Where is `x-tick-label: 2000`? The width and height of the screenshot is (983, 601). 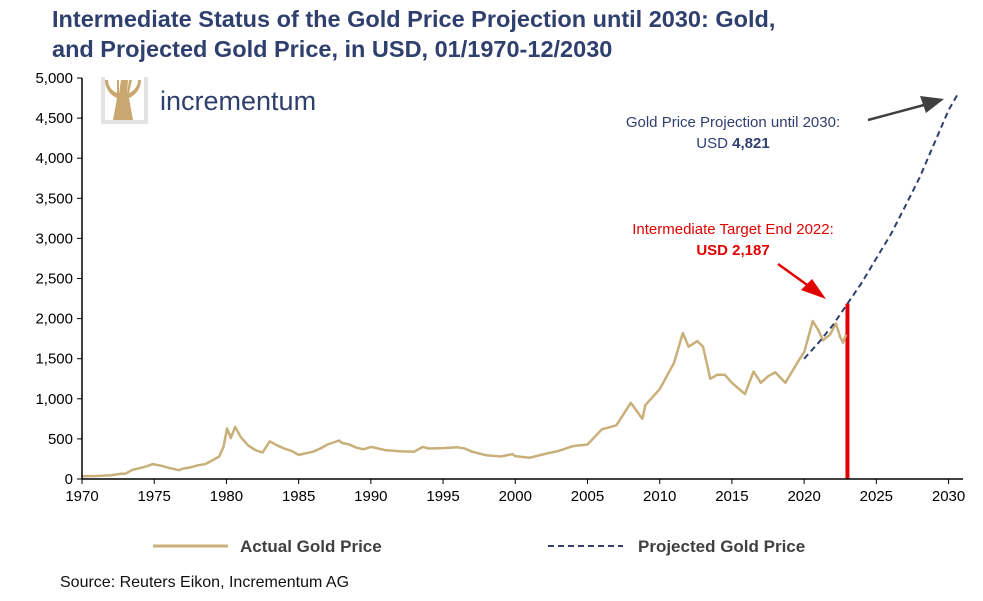
x-tick-label: 2000 is located at coordinates (515, 496).